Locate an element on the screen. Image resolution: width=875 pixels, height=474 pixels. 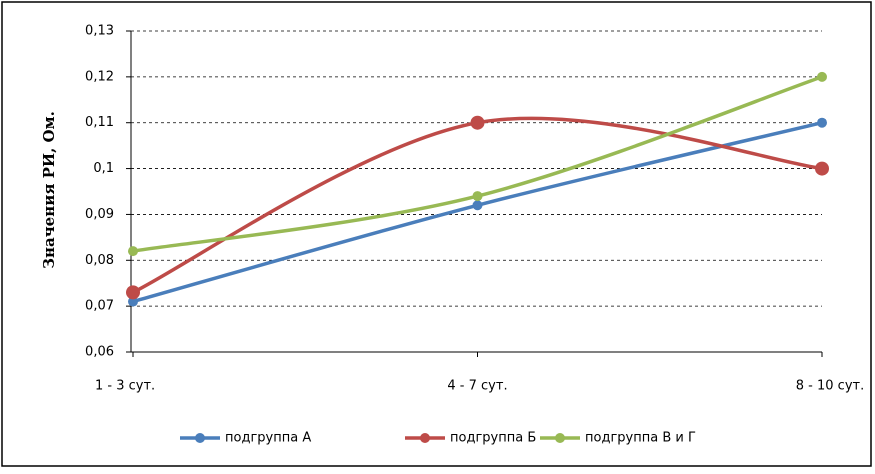
y-tick-label: 0,06 is located at coordinates (99, 352).